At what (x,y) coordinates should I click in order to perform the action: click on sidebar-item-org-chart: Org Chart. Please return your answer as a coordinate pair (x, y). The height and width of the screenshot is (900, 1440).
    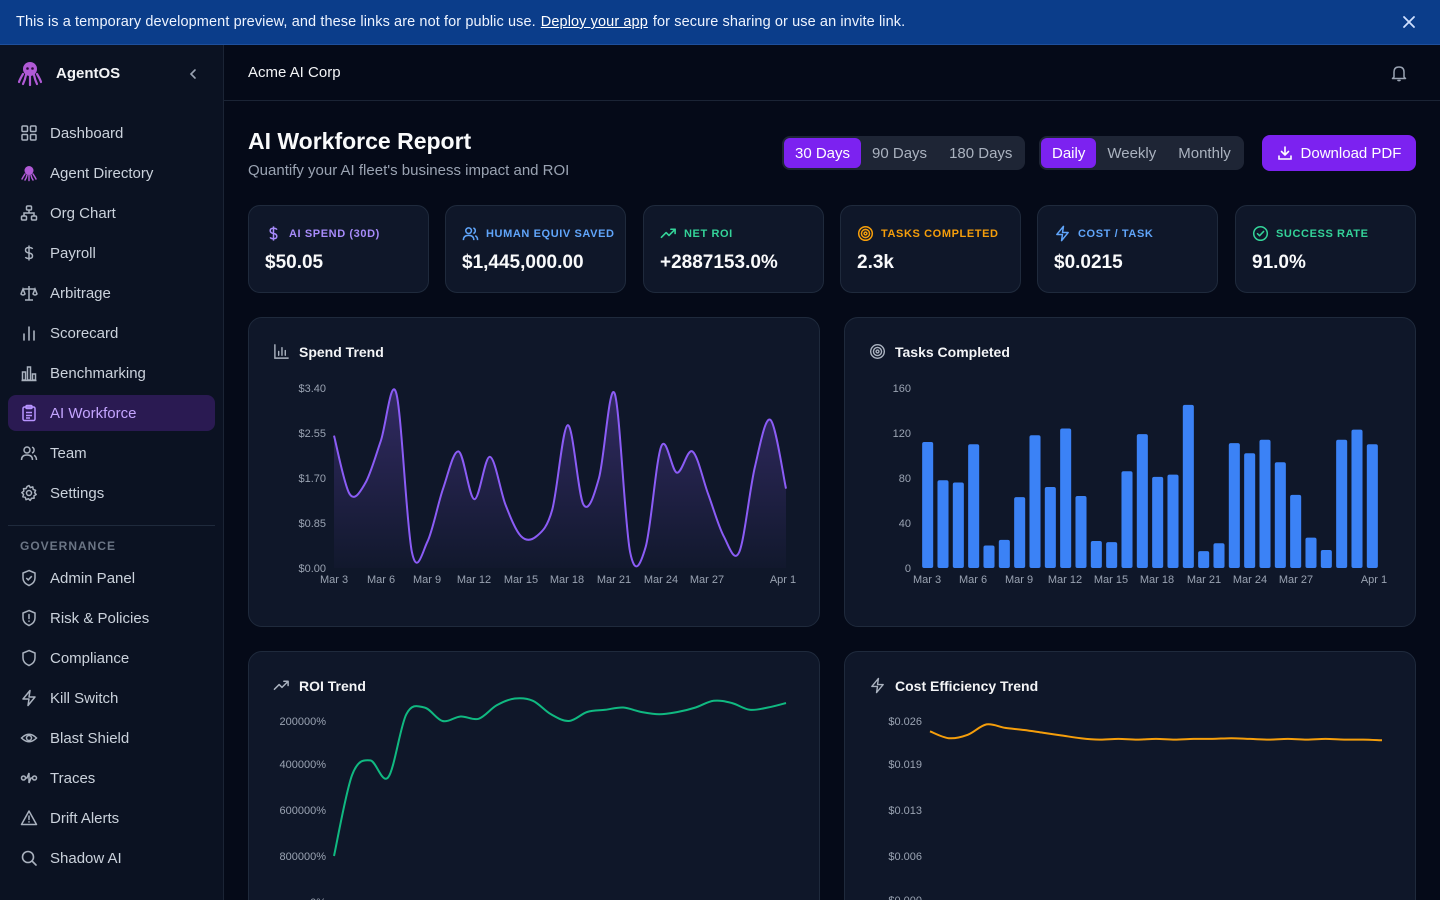
    Looking at the image, I should click on (111, 213).